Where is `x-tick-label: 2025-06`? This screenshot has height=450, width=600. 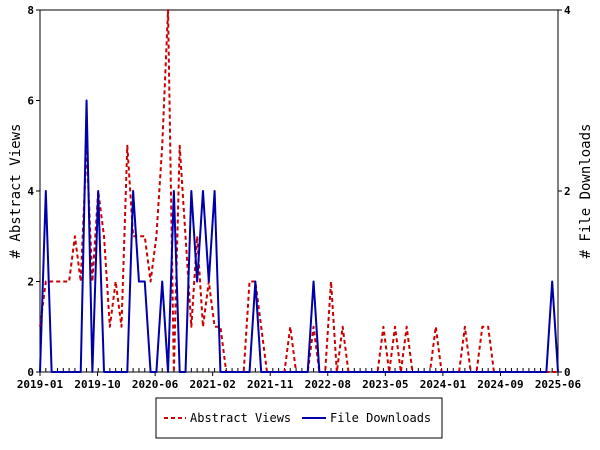
x-tick-label: 2025-06 is located at coordinates (558, 384).